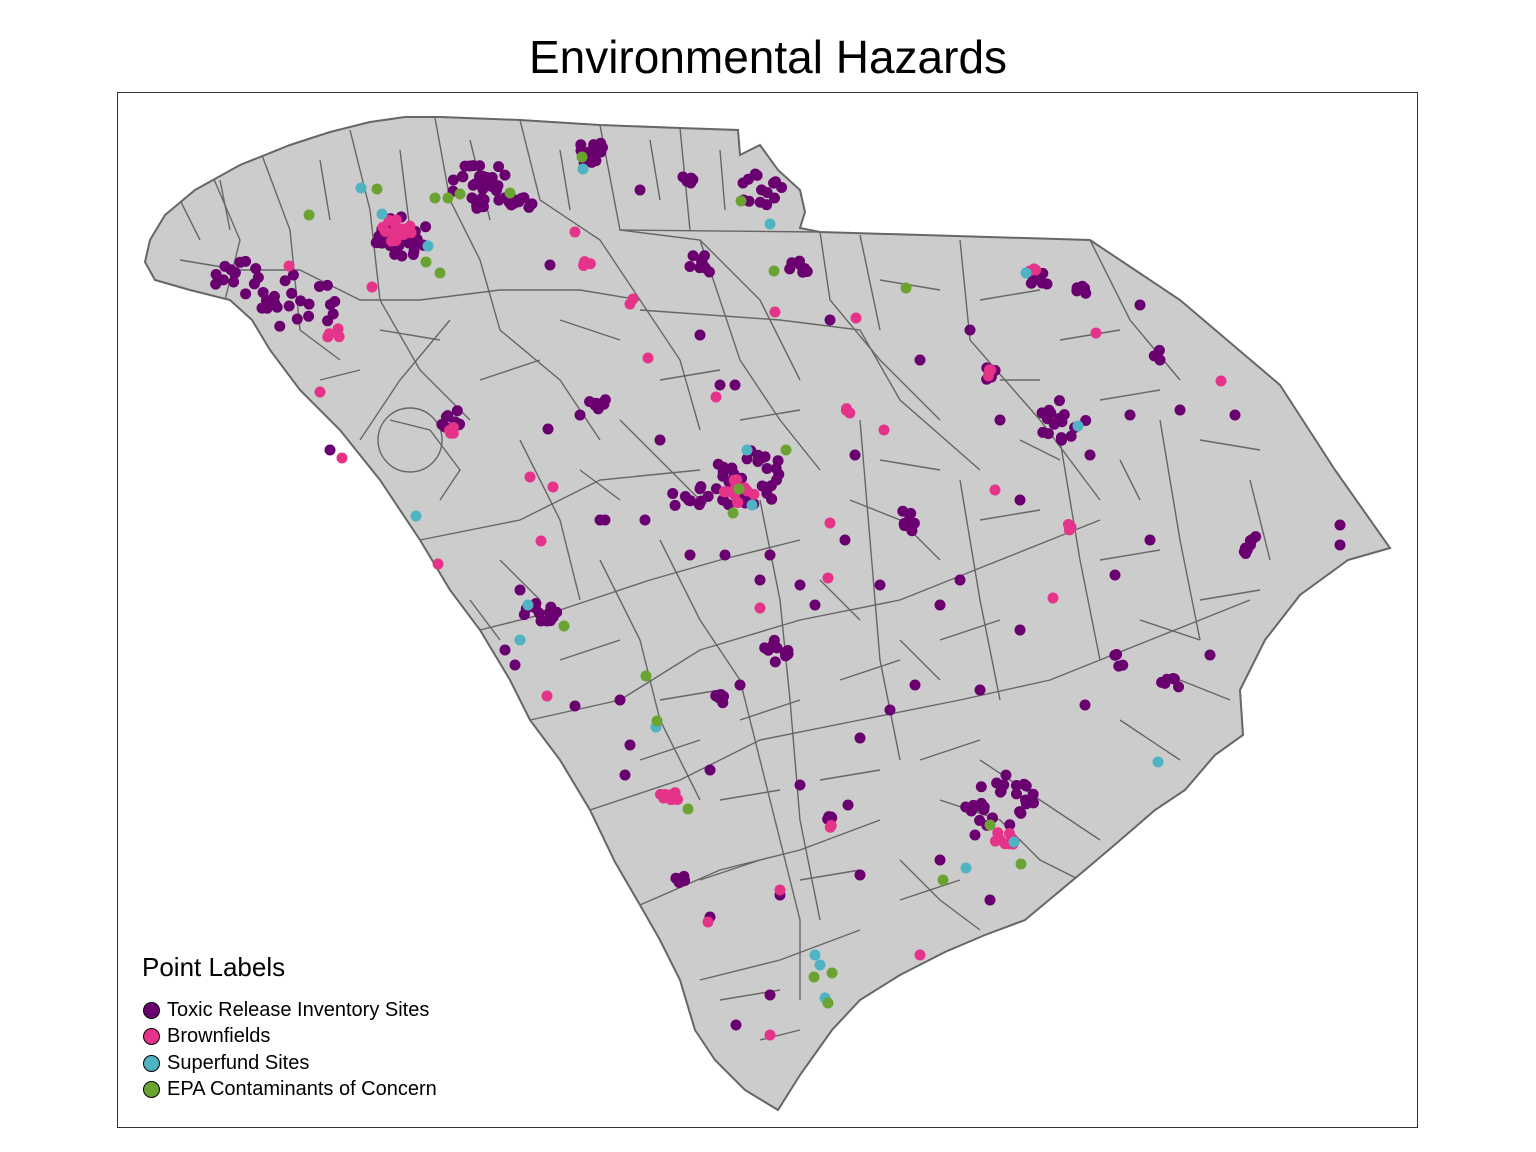 The width and height of the screenshot is (1536, 1152). What do you see at coordinates (214, 967) in the screenshot?
I see `legend-title: Point Labels` at bounding box center [214, 967].